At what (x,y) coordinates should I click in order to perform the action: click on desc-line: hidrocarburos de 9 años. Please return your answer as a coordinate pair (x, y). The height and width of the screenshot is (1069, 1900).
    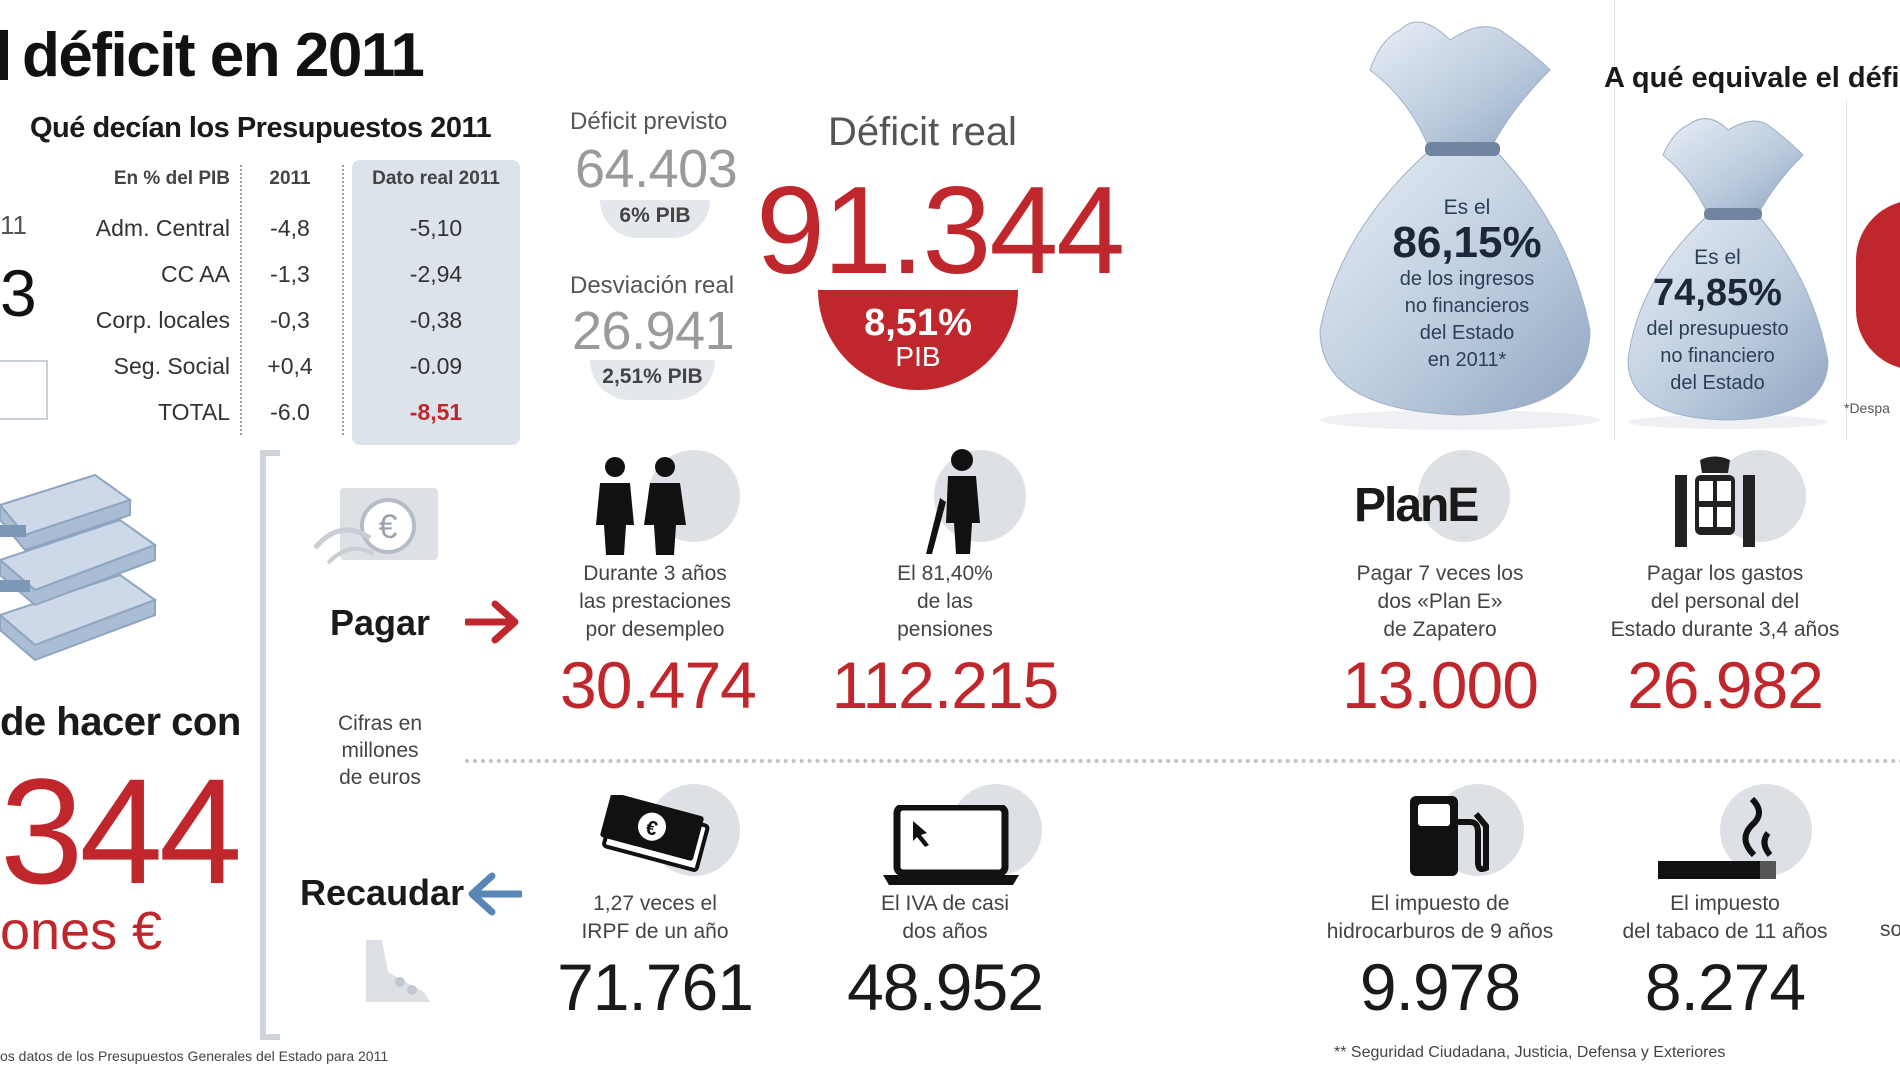
    Looking at the image, I should click on (1440, 931).